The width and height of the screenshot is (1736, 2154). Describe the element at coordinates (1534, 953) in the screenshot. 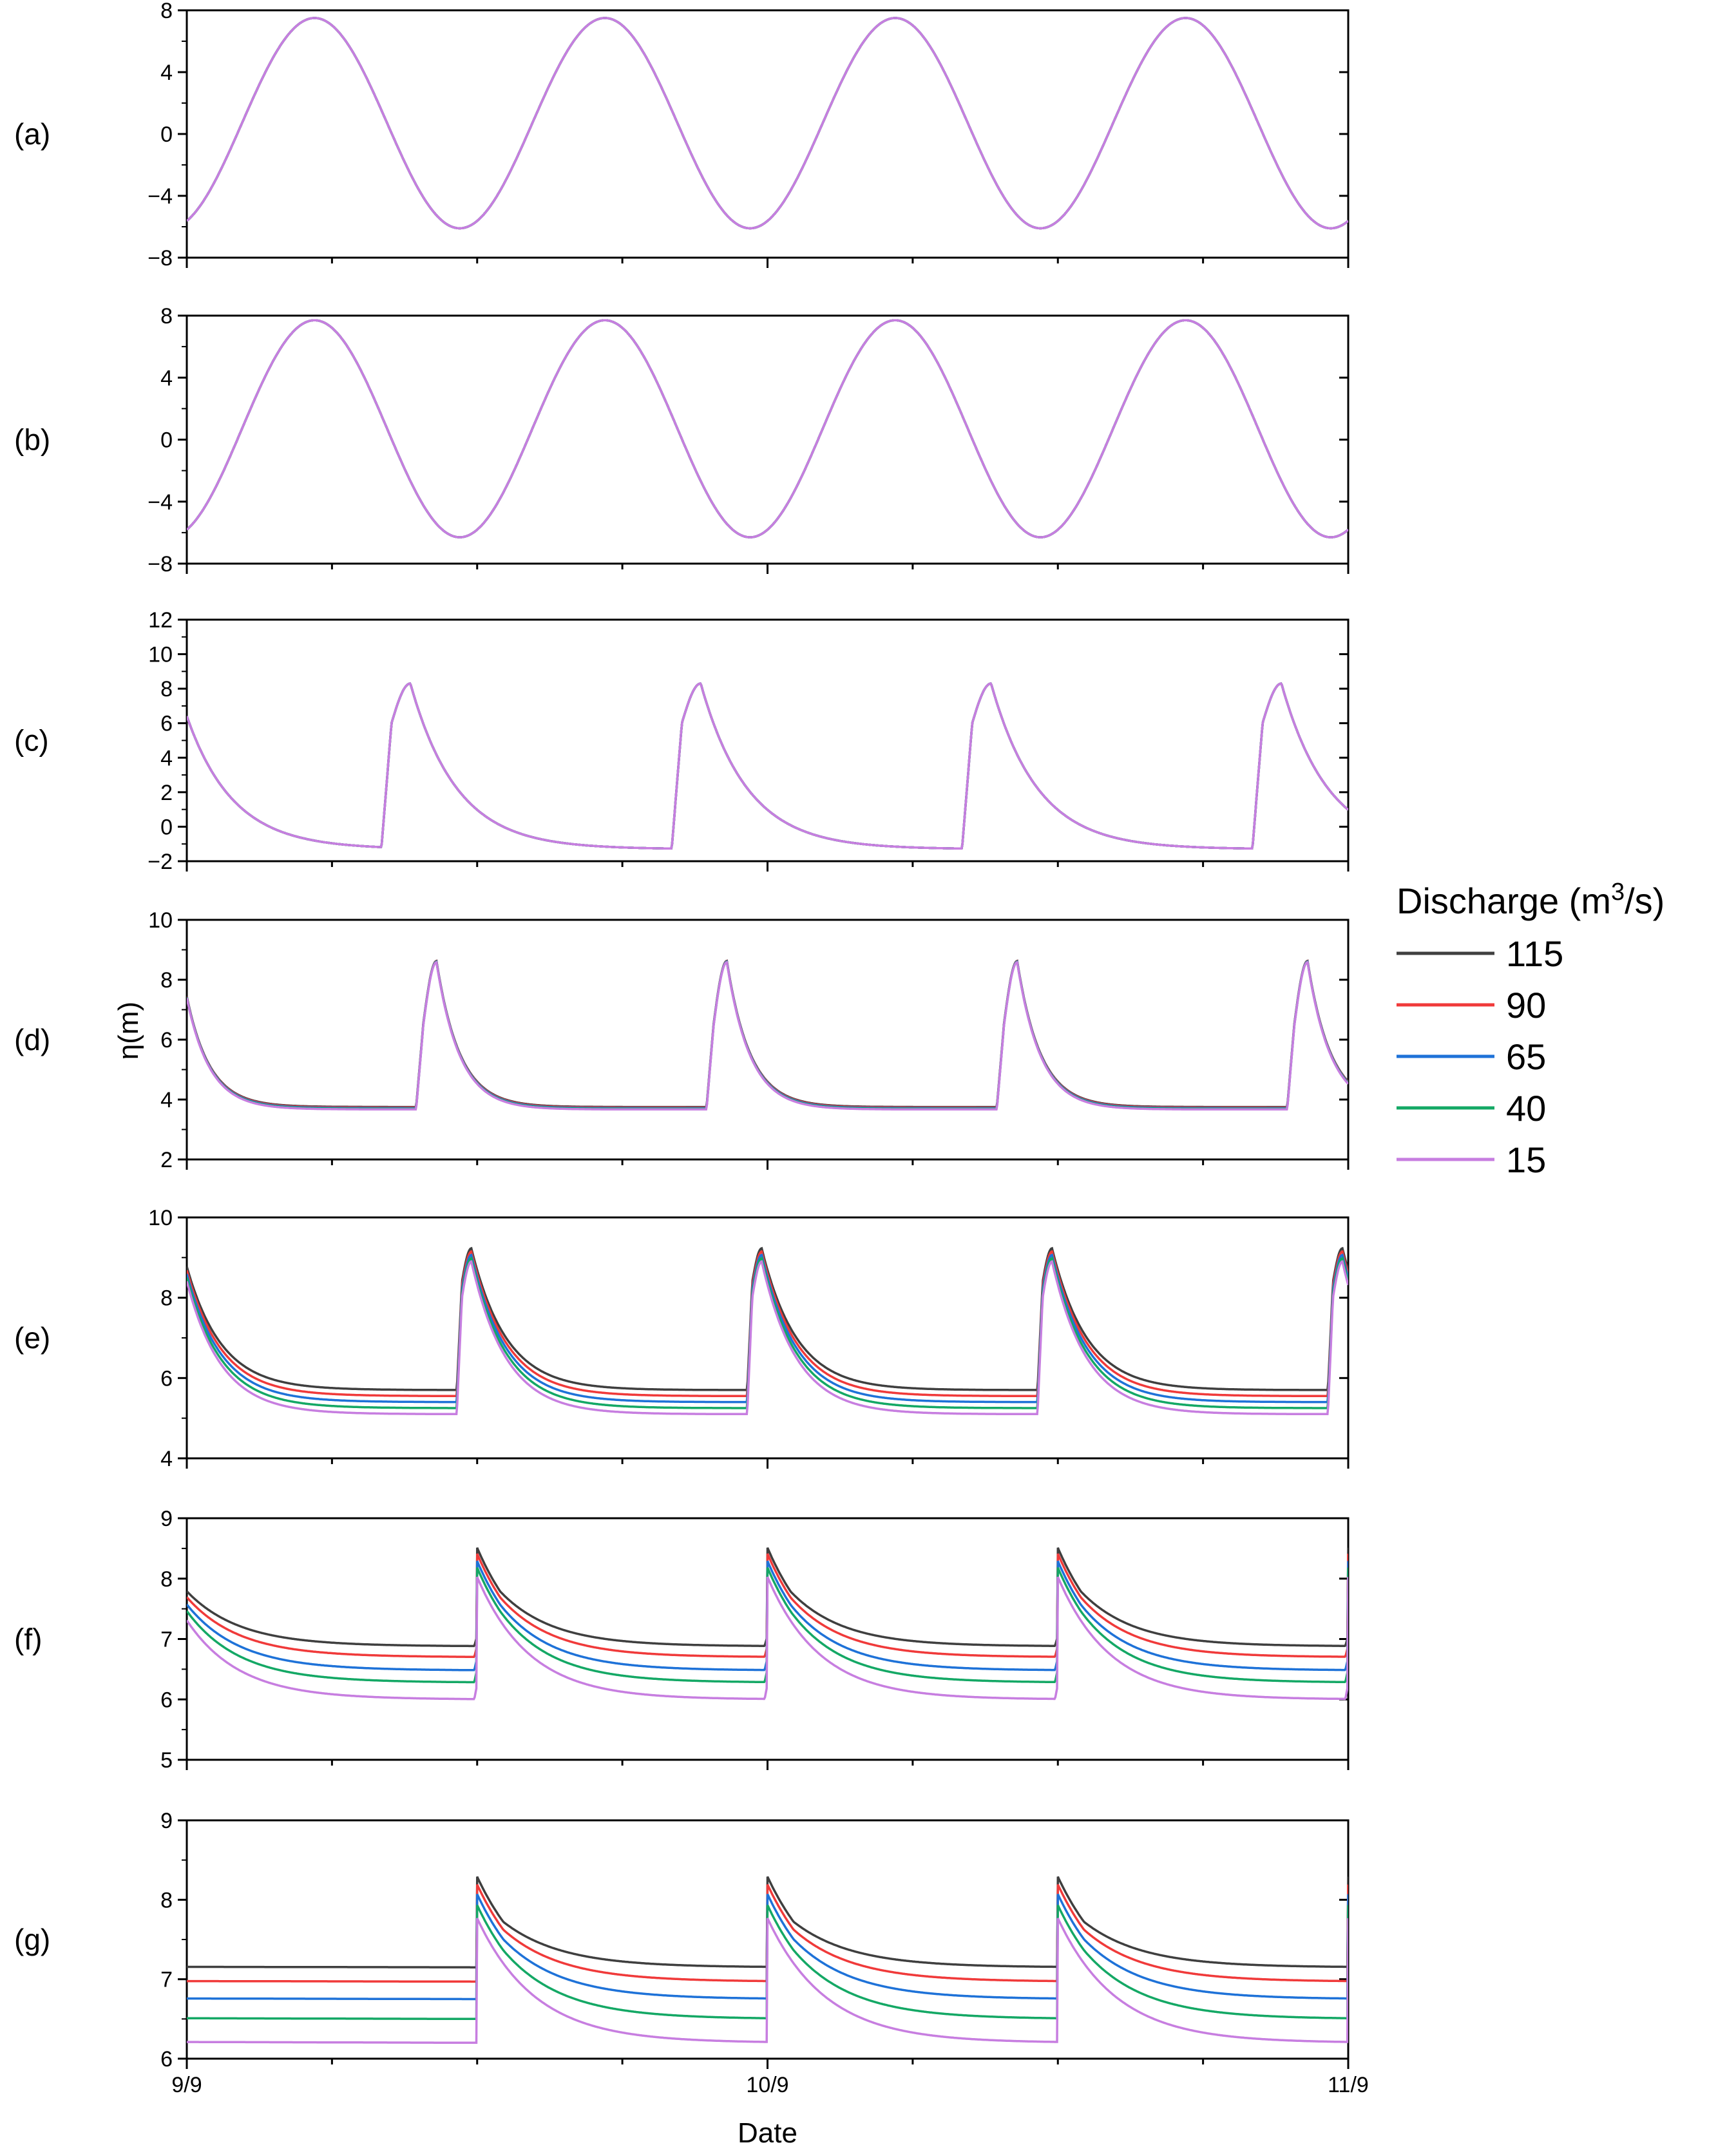

I see `legend-label: 115` at that location.